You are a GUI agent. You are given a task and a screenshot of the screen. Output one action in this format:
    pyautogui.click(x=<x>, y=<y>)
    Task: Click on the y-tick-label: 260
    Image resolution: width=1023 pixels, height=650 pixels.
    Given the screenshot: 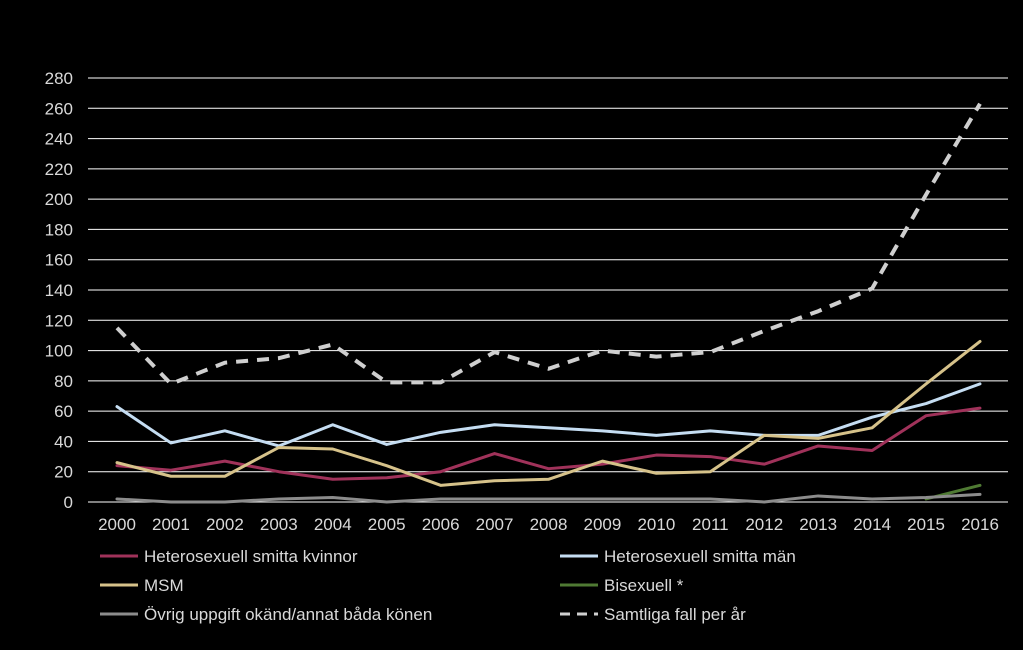 What is the action you would take?
    pyautogui.click(x=59, y=108)
    